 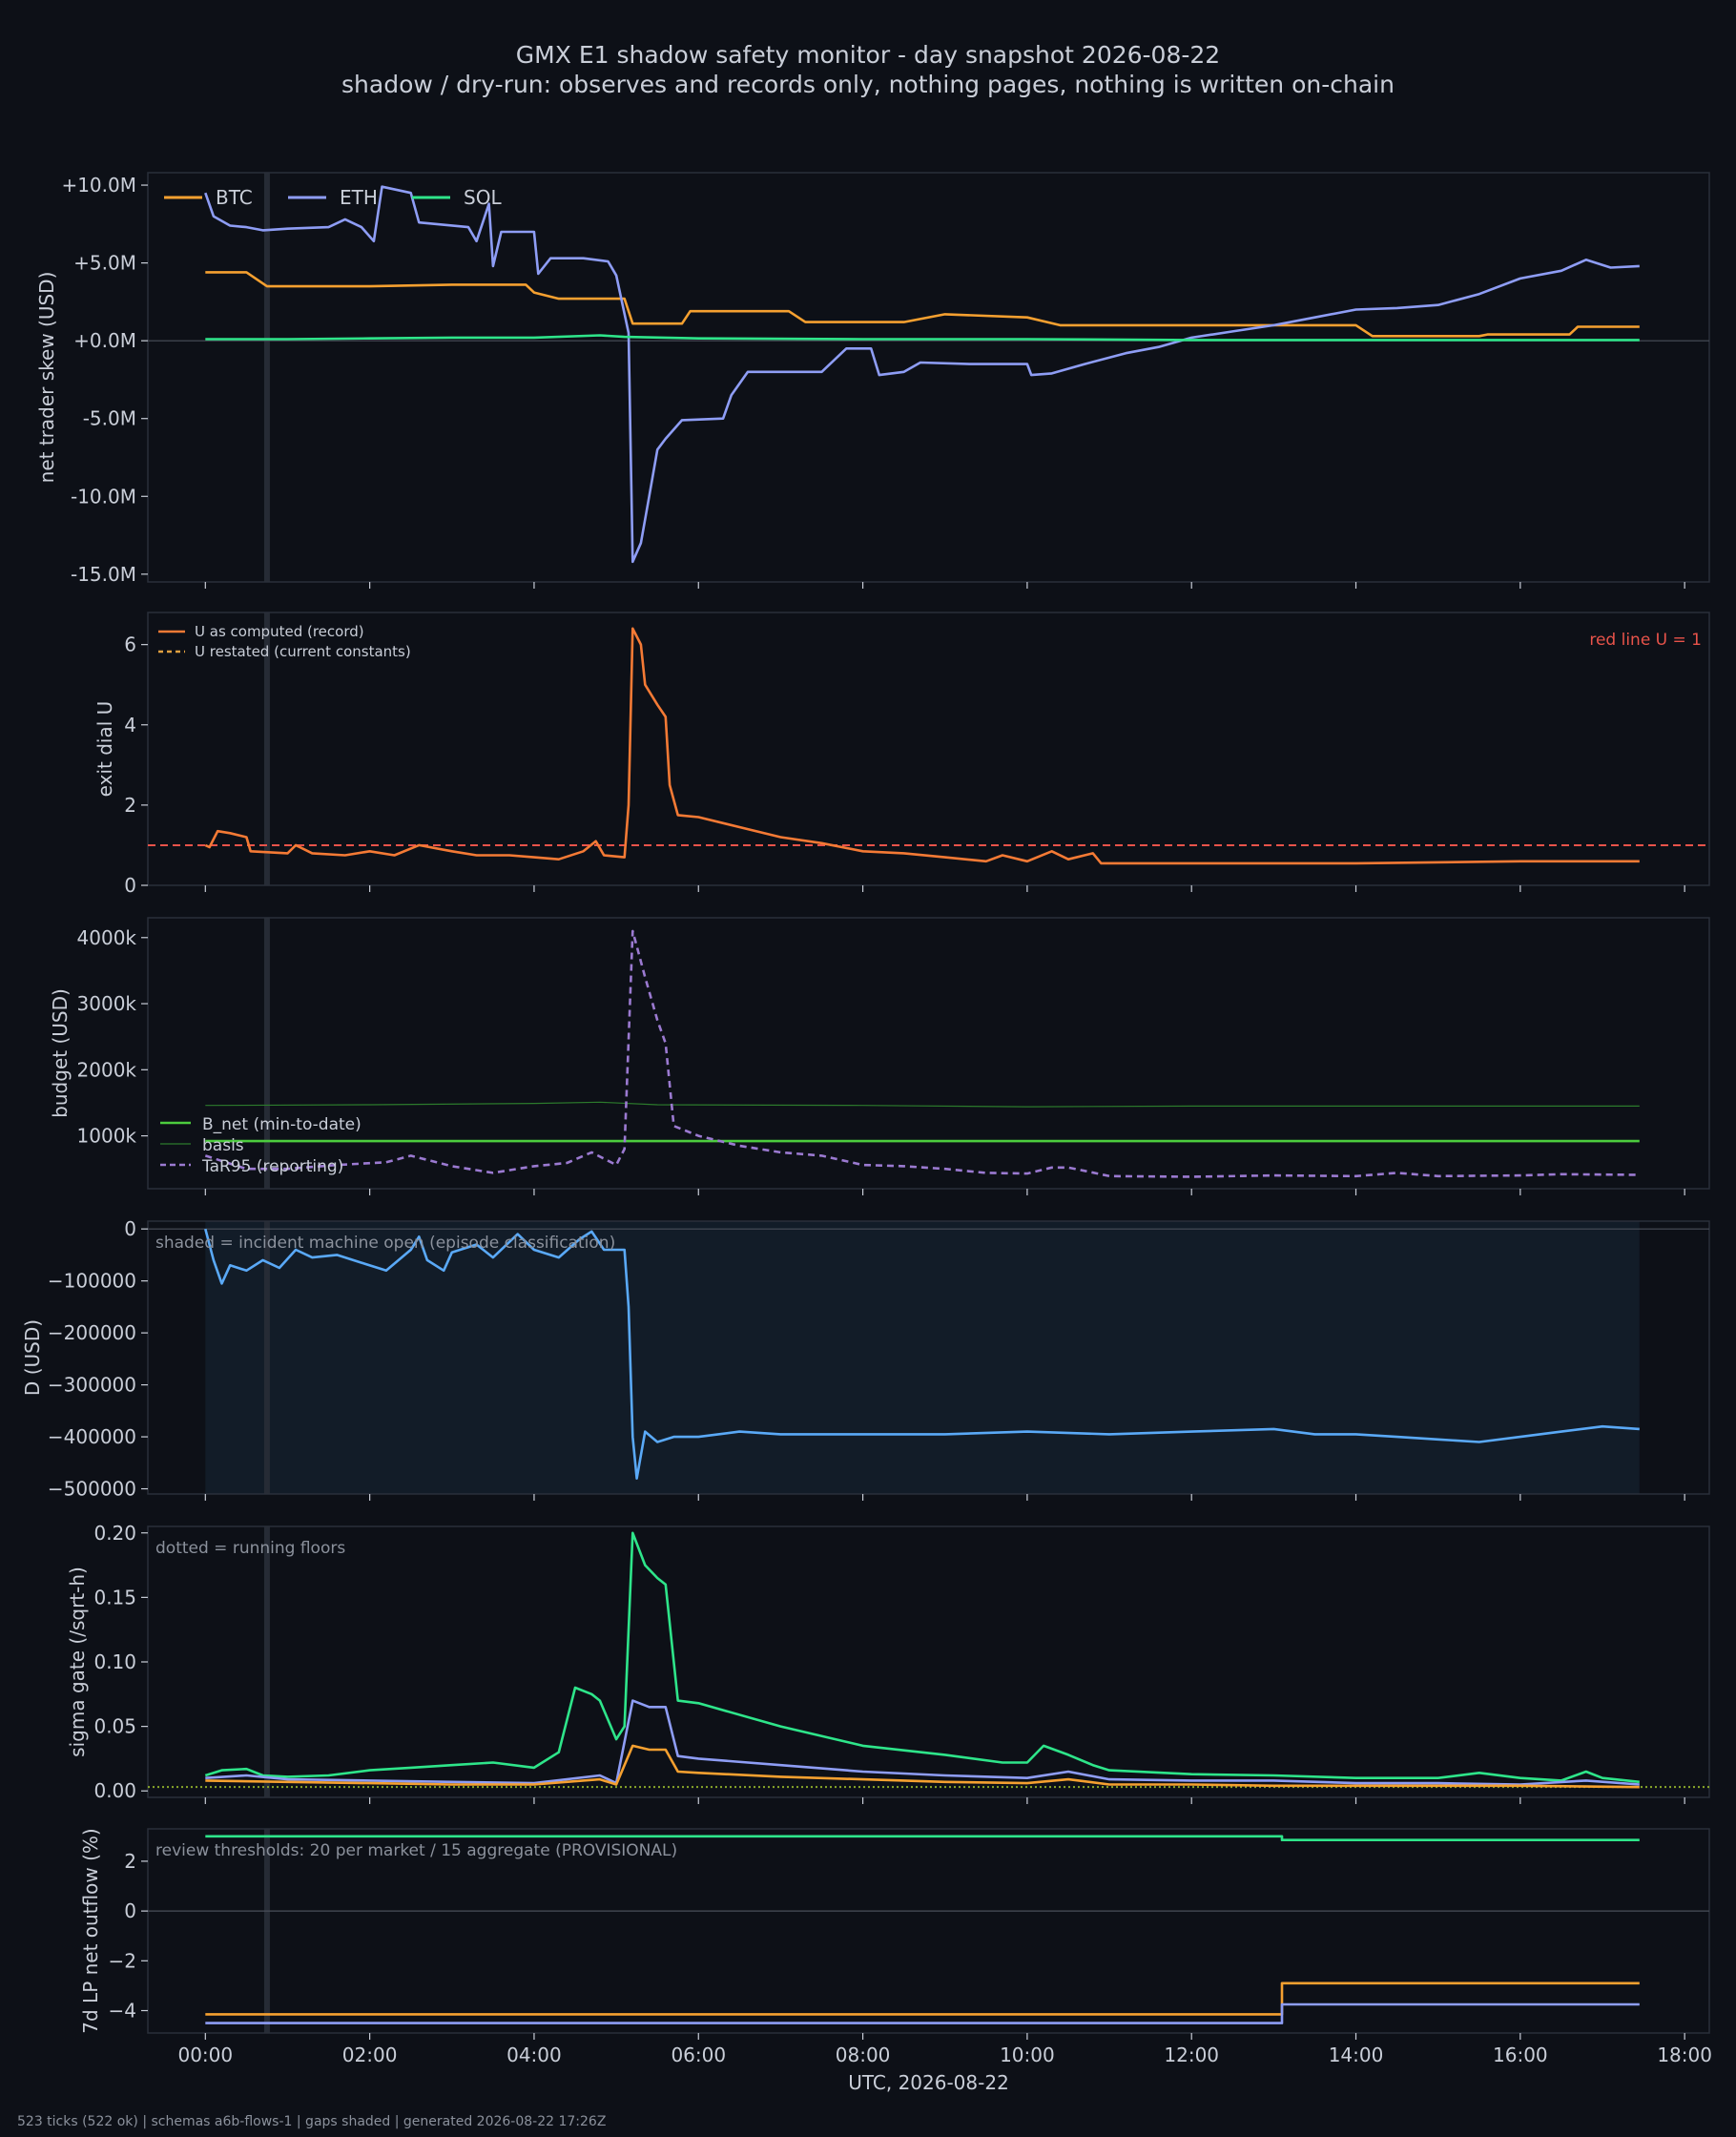 What do you see at coordinates (359, 197) in the screenshot?
I see `legend-label-eth: ETH` at bounding box center [359, 197].